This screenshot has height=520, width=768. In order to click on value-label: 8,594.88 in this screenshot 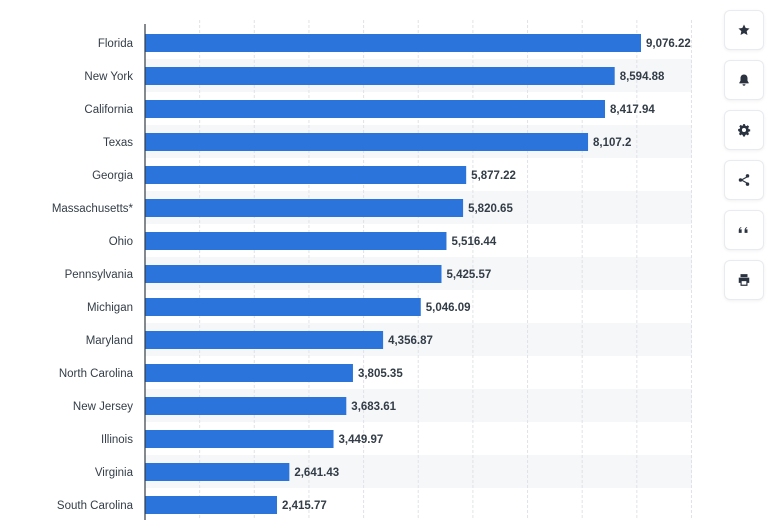, I will do `click(642, 77)`.